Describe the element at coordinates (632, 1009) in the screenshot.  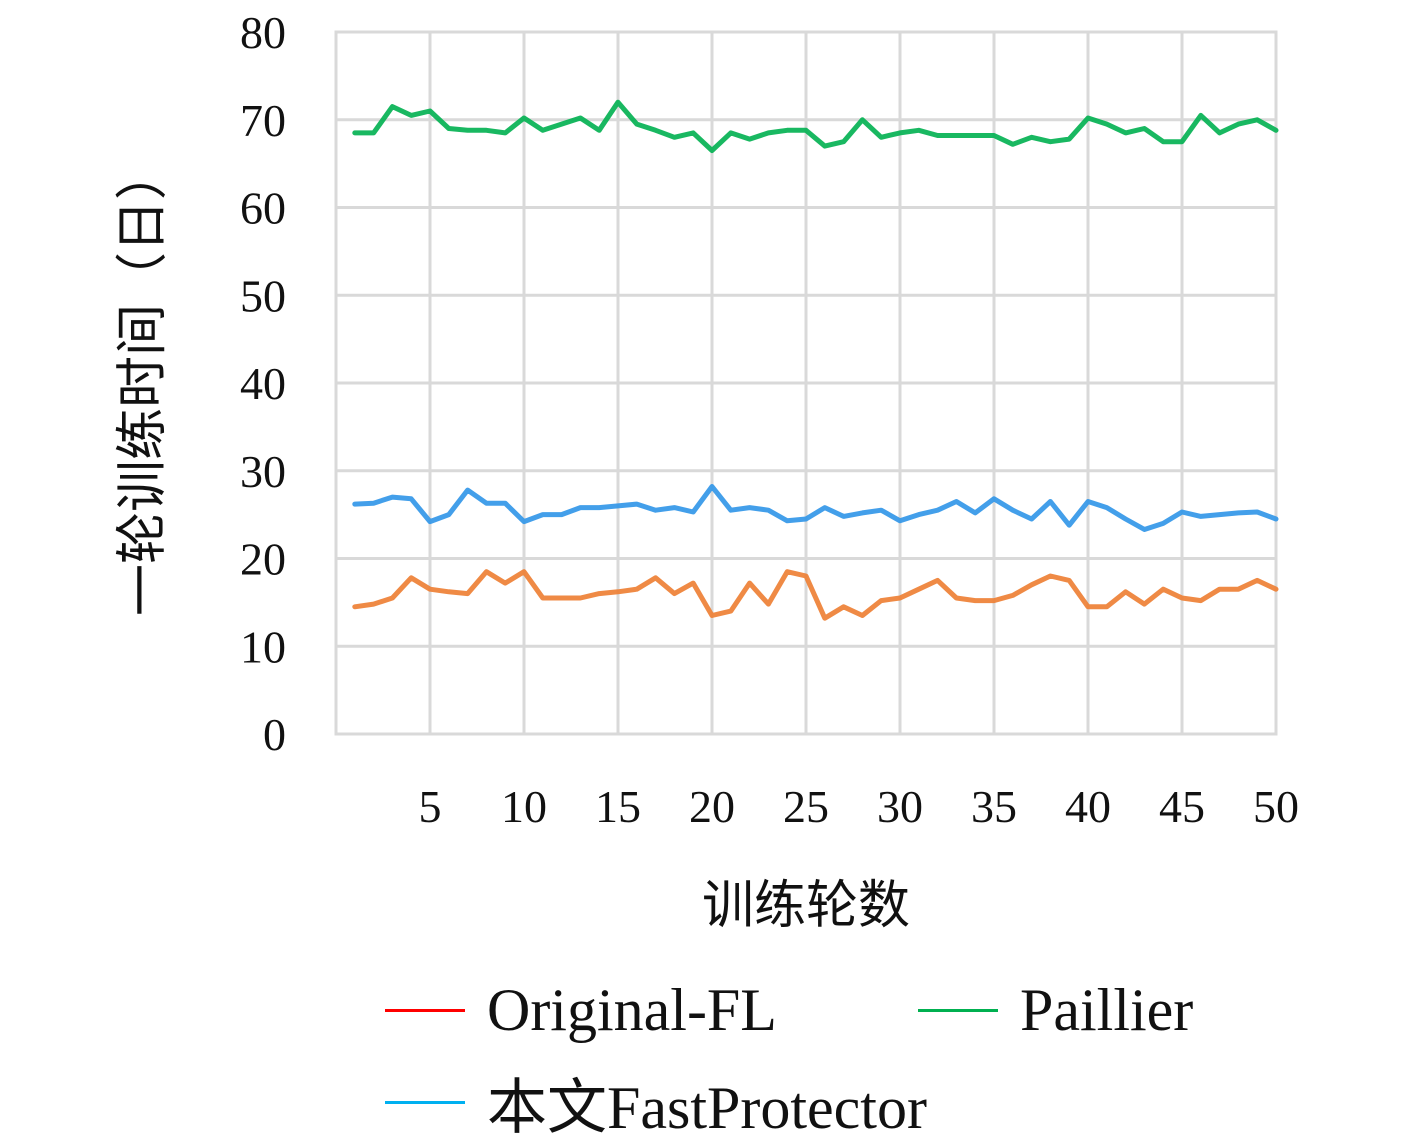
I see `legend-label: Original-FL` at that location.